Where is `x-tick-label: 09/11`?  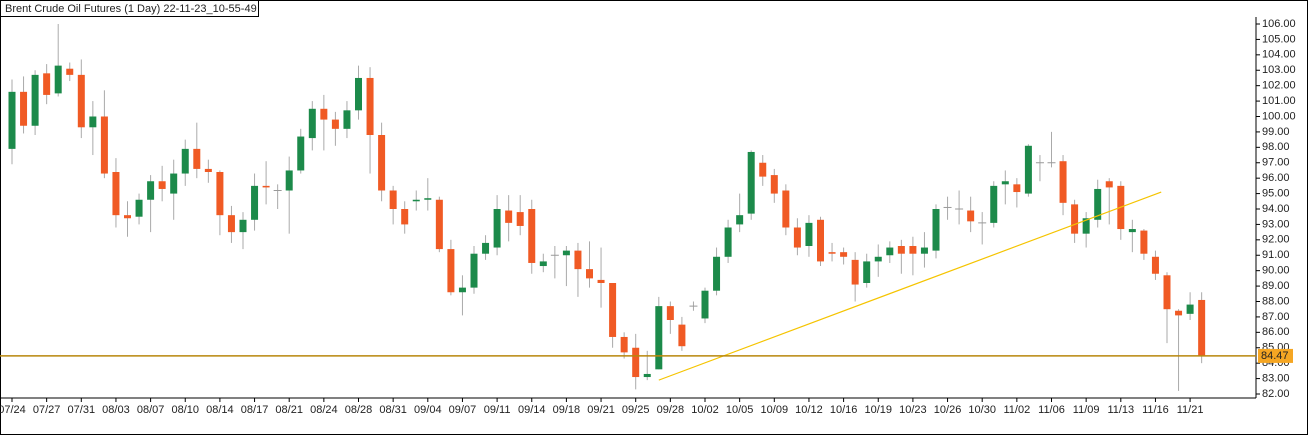
x-tick-label: 09/11 is located at coordinates (497, 410).